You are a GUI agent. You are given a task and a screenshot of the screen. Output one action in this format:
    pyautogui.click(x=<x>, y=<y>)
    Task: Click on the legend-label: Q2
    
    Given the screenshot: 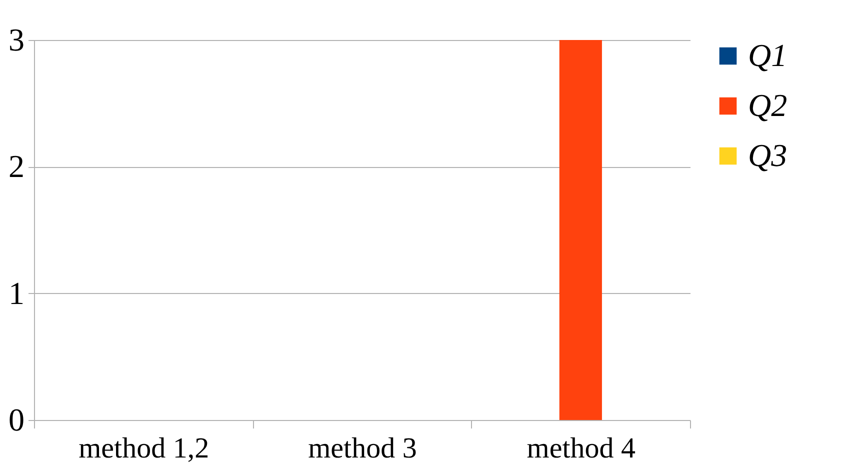 What is the action you would take?
    pyautogui.click(x=768, y=105)
    